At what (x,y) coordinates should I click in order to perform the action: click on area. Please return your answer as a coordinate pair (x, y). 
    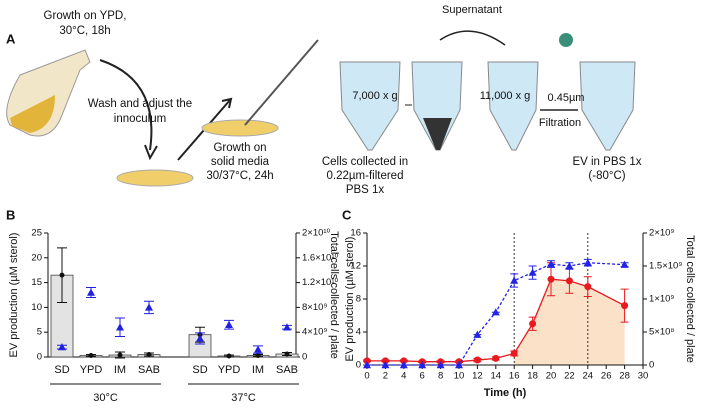
    Looking at the image, I should click on (569, 322).